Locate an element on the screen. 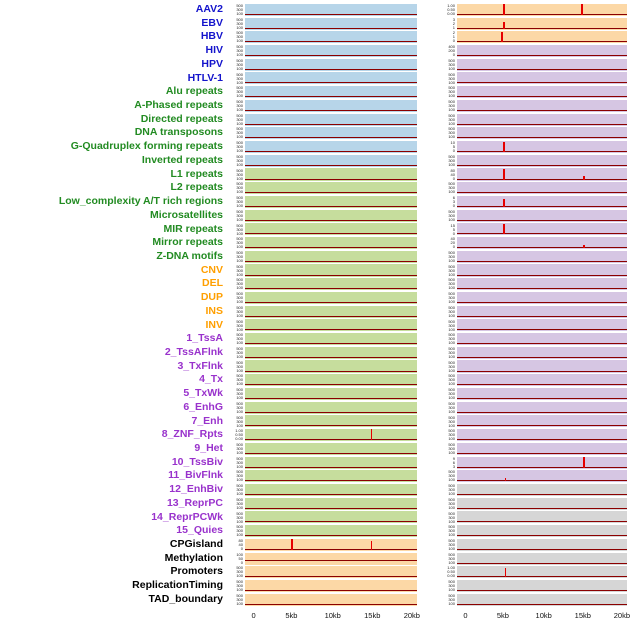  y-tick-label: 40 is located at coordinates (452, 174).